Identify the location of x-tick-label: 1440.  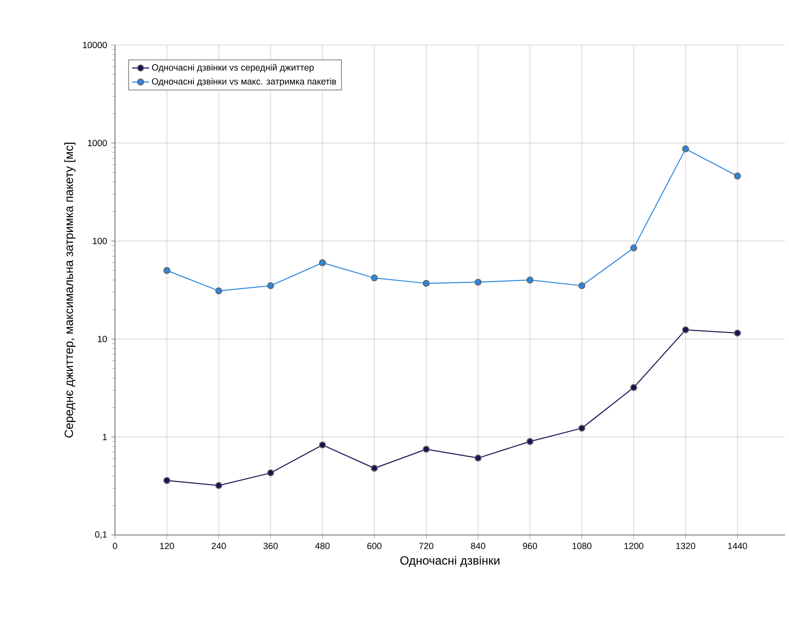
(738, 546).